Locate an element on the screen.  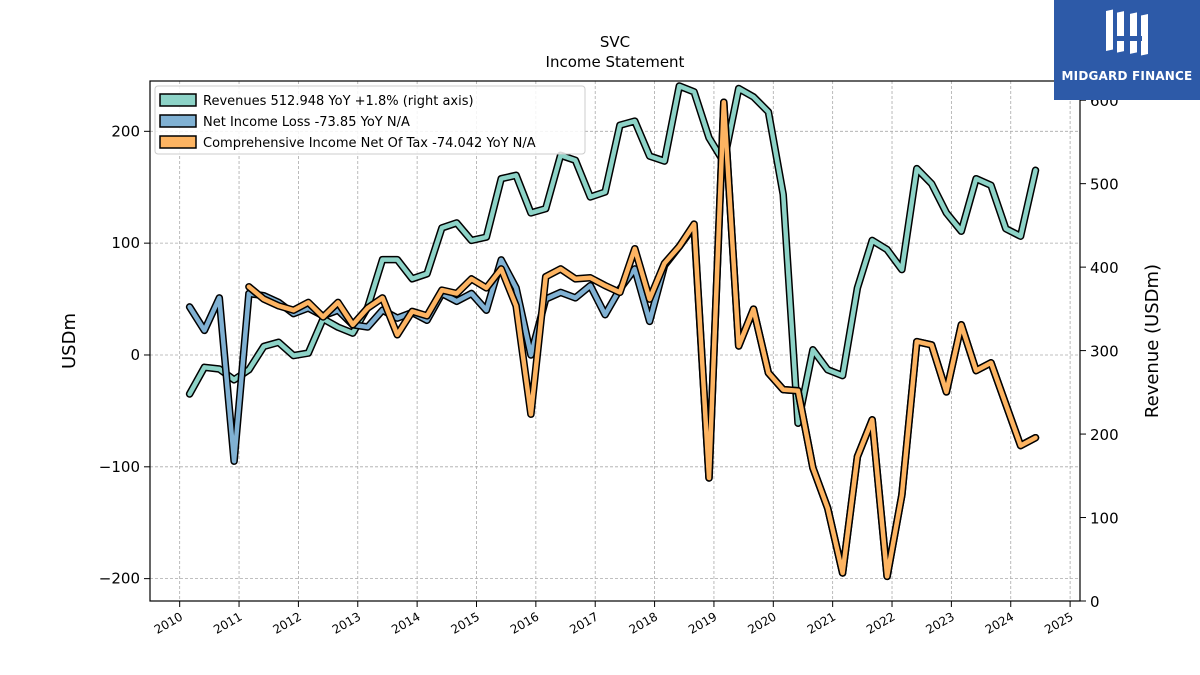
right-tick-label: 400 is located at coordinates (1104, 268).